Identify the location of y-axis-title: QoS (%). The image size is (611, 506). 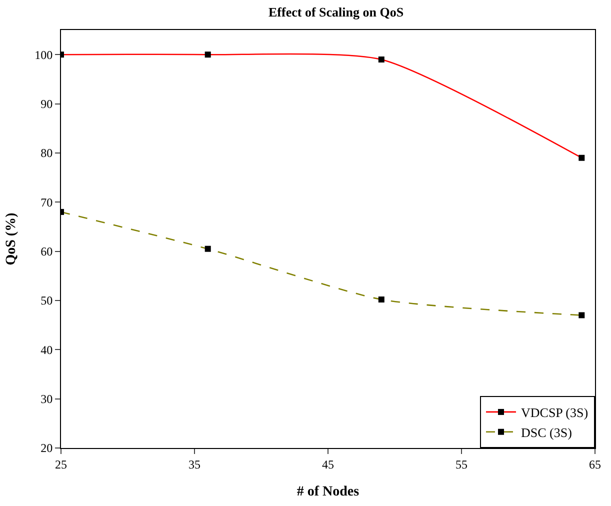
(12, 239).